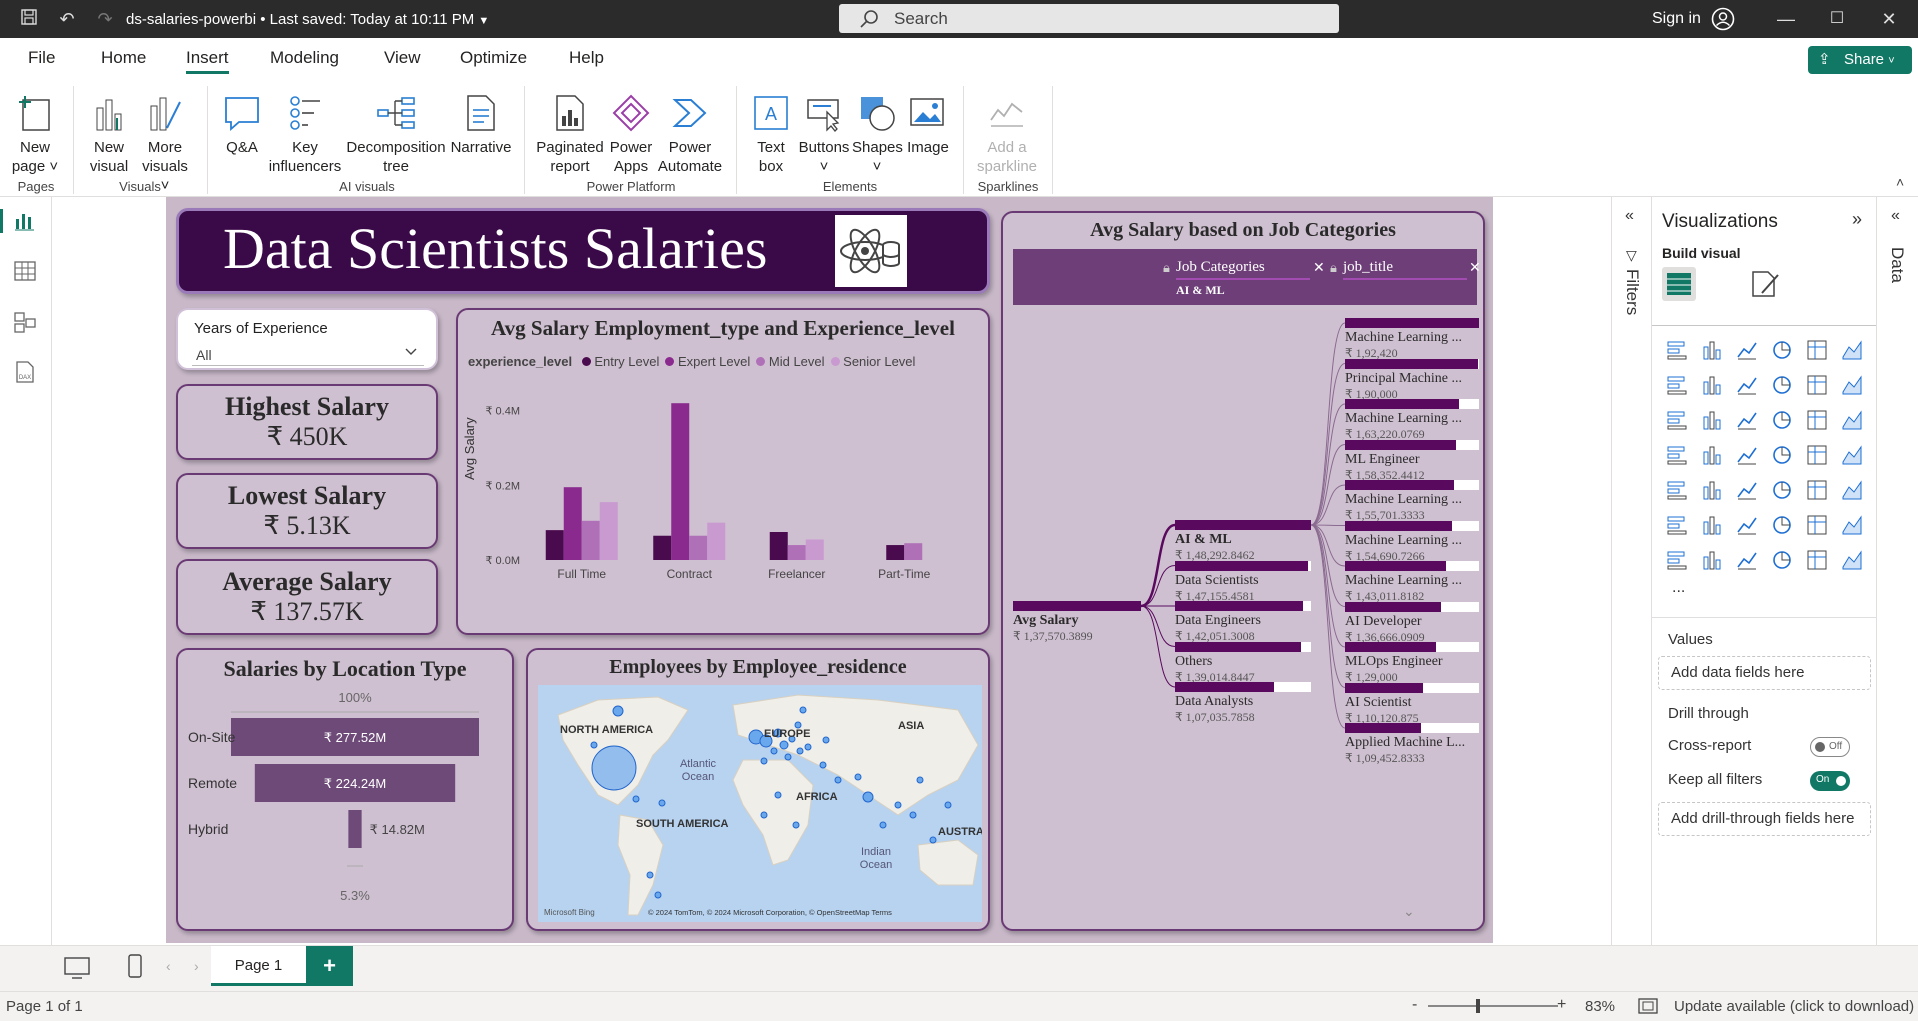 The height and width of the screenshot is (1021, 1918). I want to click on stacked-area-visual-icon, so click(1747, 385).